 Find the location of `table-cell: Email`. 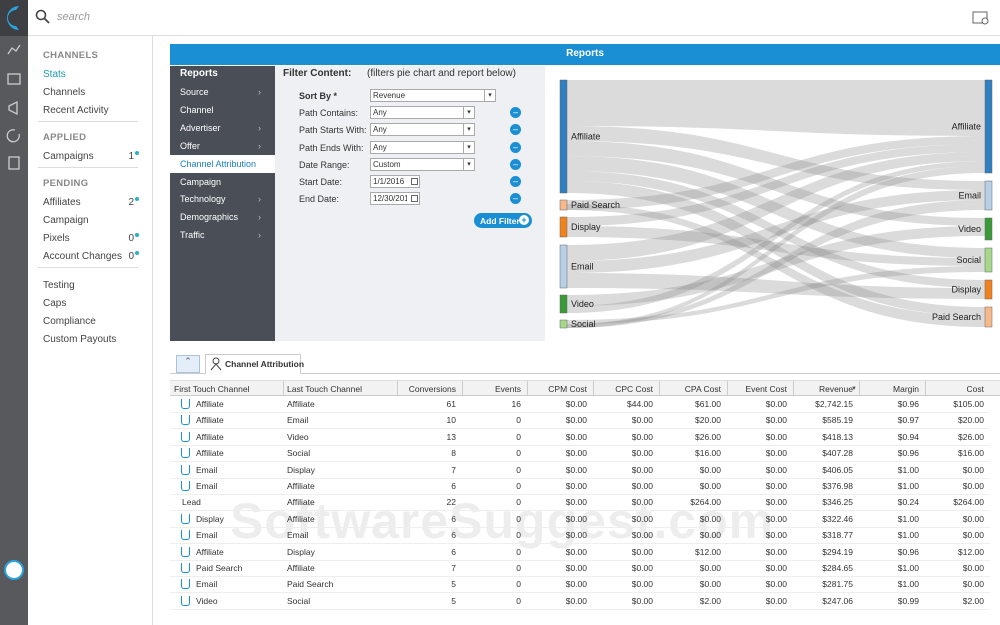

table-cell: Email is located at coordinates (298, 535).